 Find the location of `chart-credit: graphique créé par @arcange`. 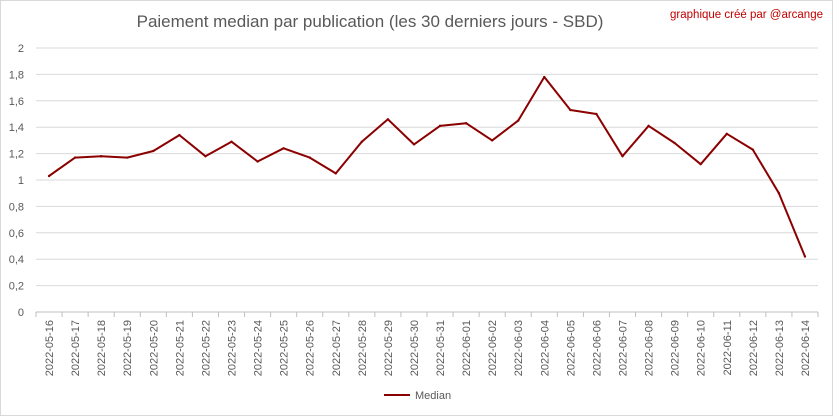

chart-credit: graphique créé par @arcange is located at coordinates (746, 15).